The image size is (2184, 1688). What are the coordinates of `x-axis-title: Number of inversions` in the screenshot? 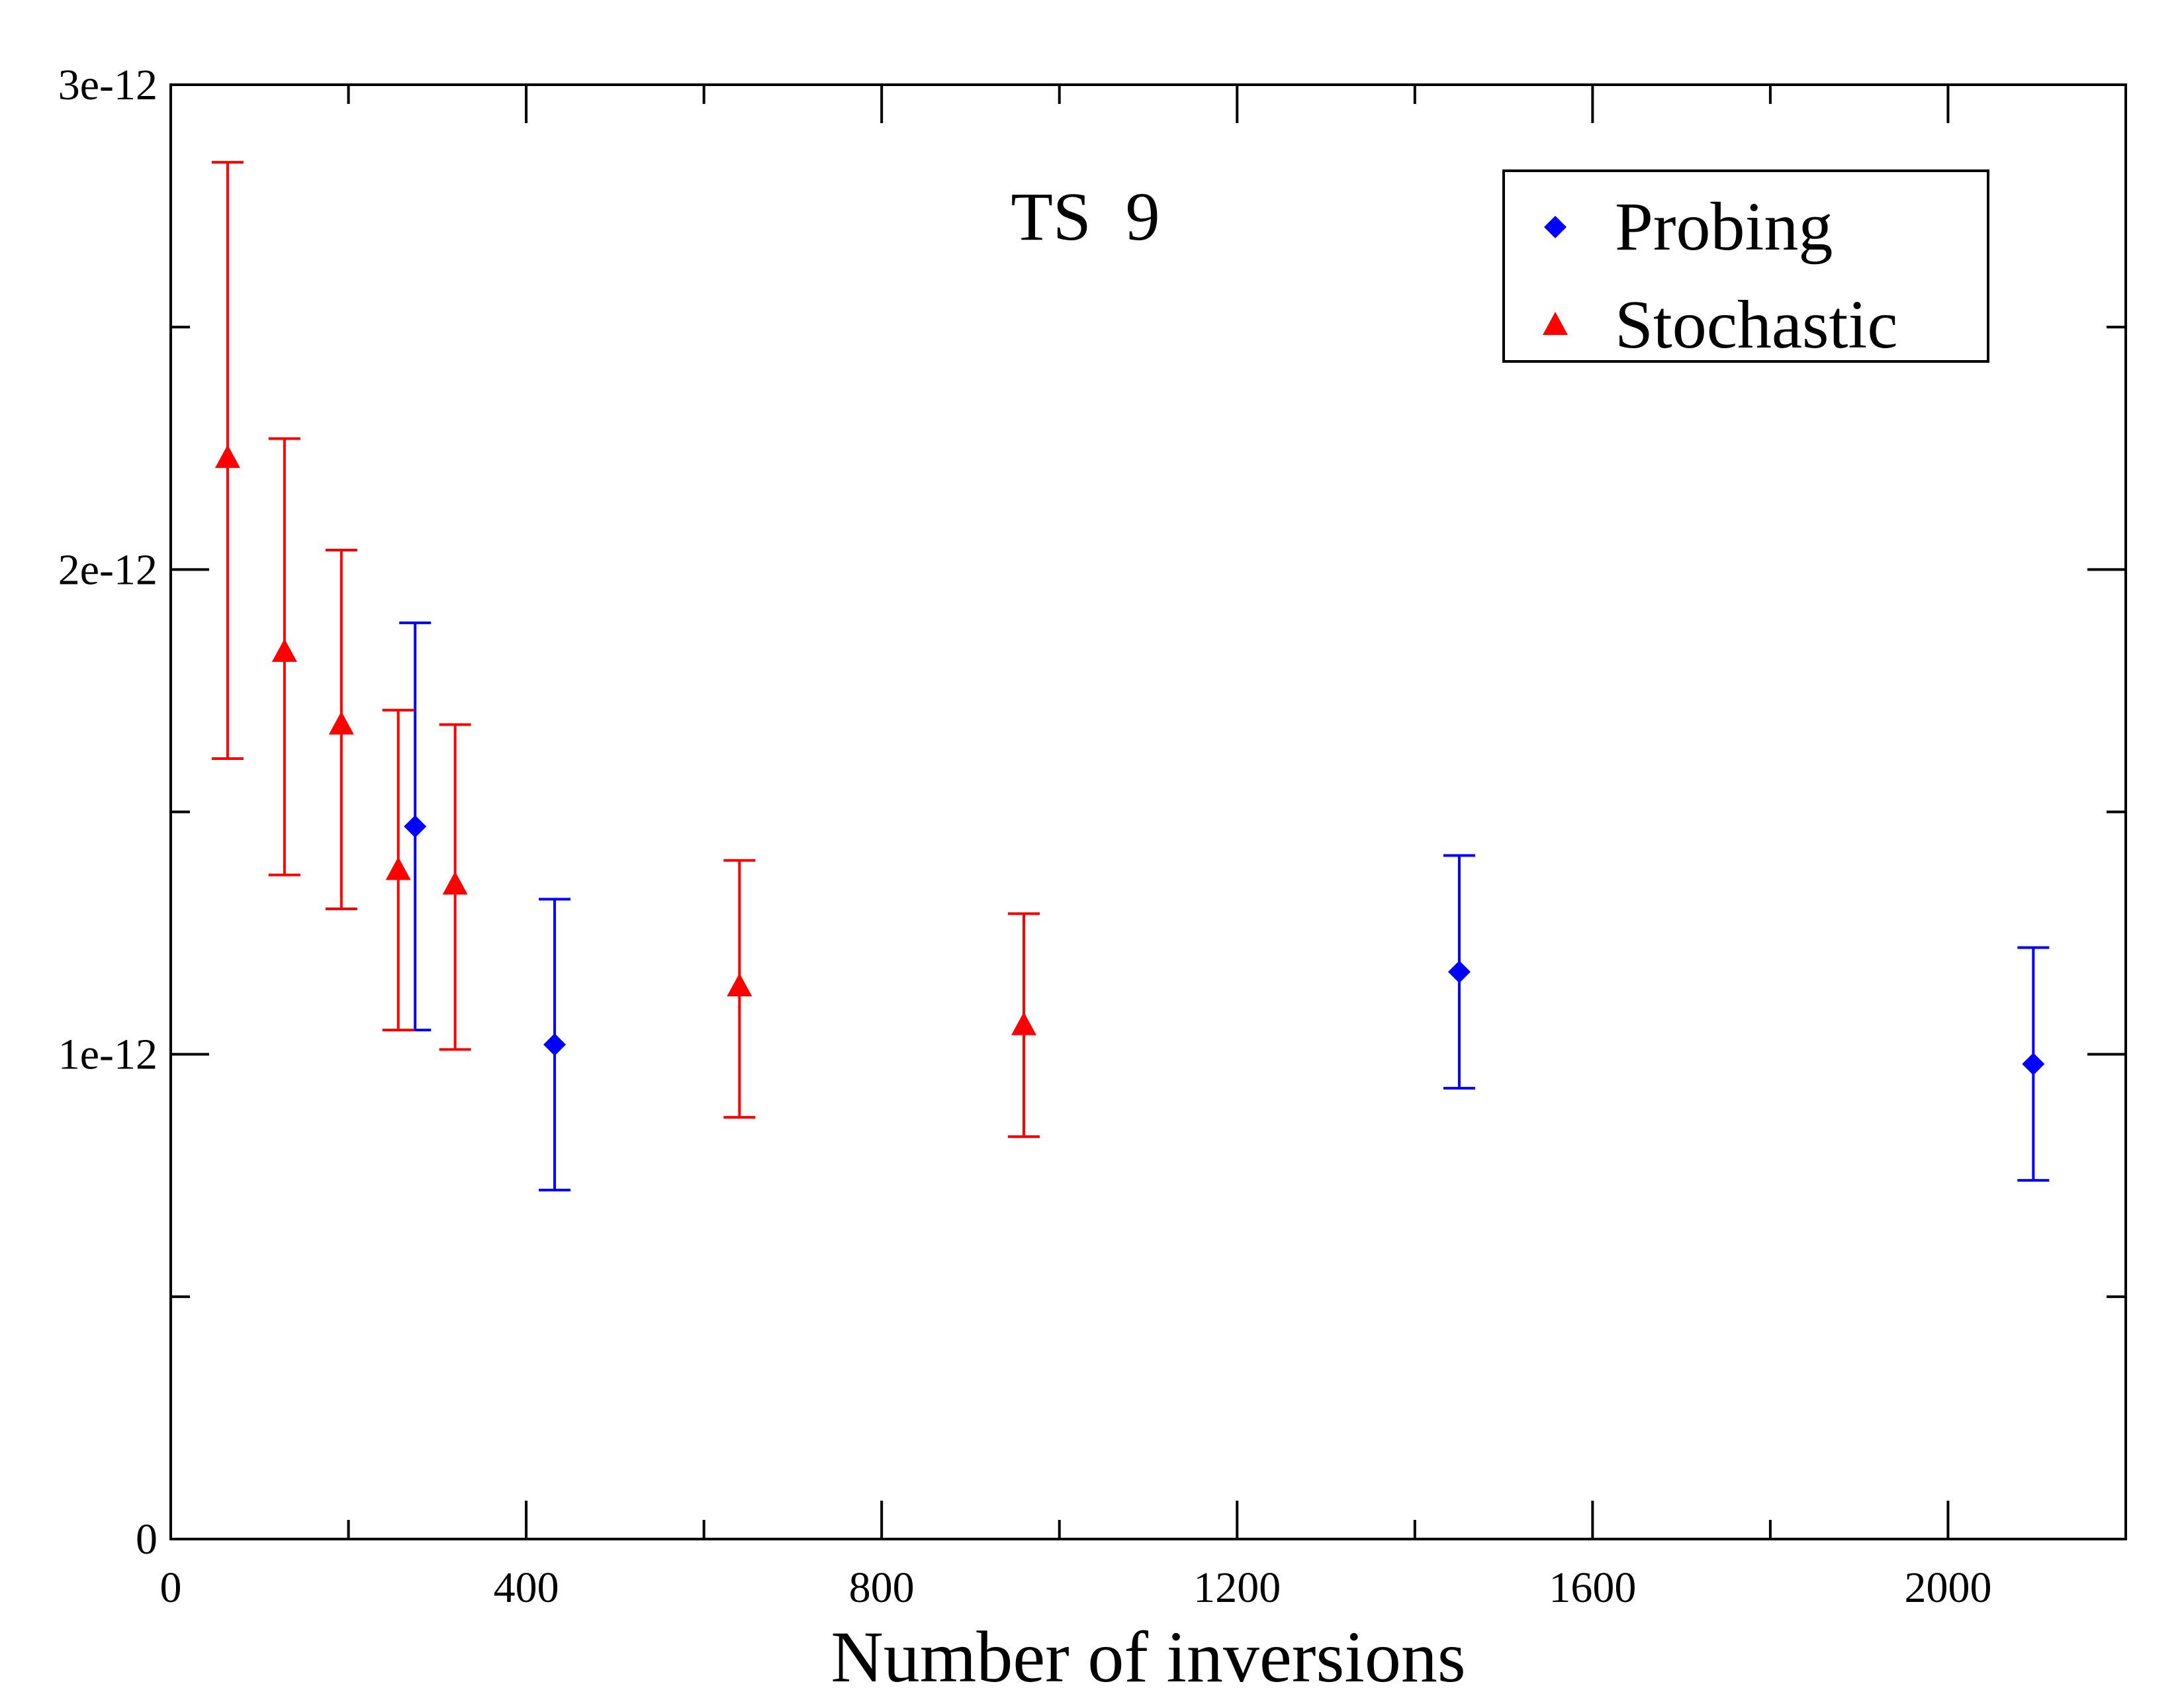 It's located at (1148, 1652).